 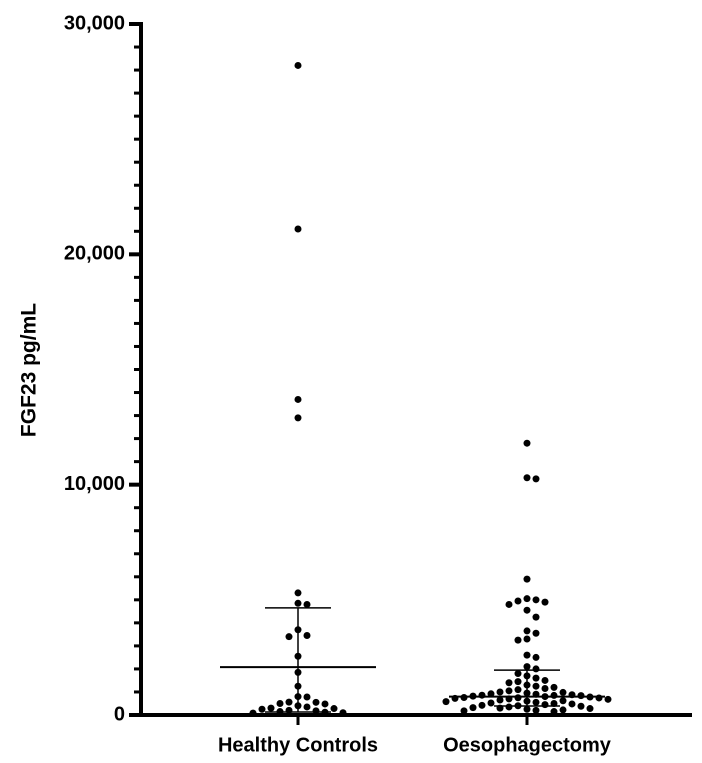 What do you see at coordinates (94, 23) in the screenshot?
I see `y-tick-label: 30,000` at bounding box center [94, 23].